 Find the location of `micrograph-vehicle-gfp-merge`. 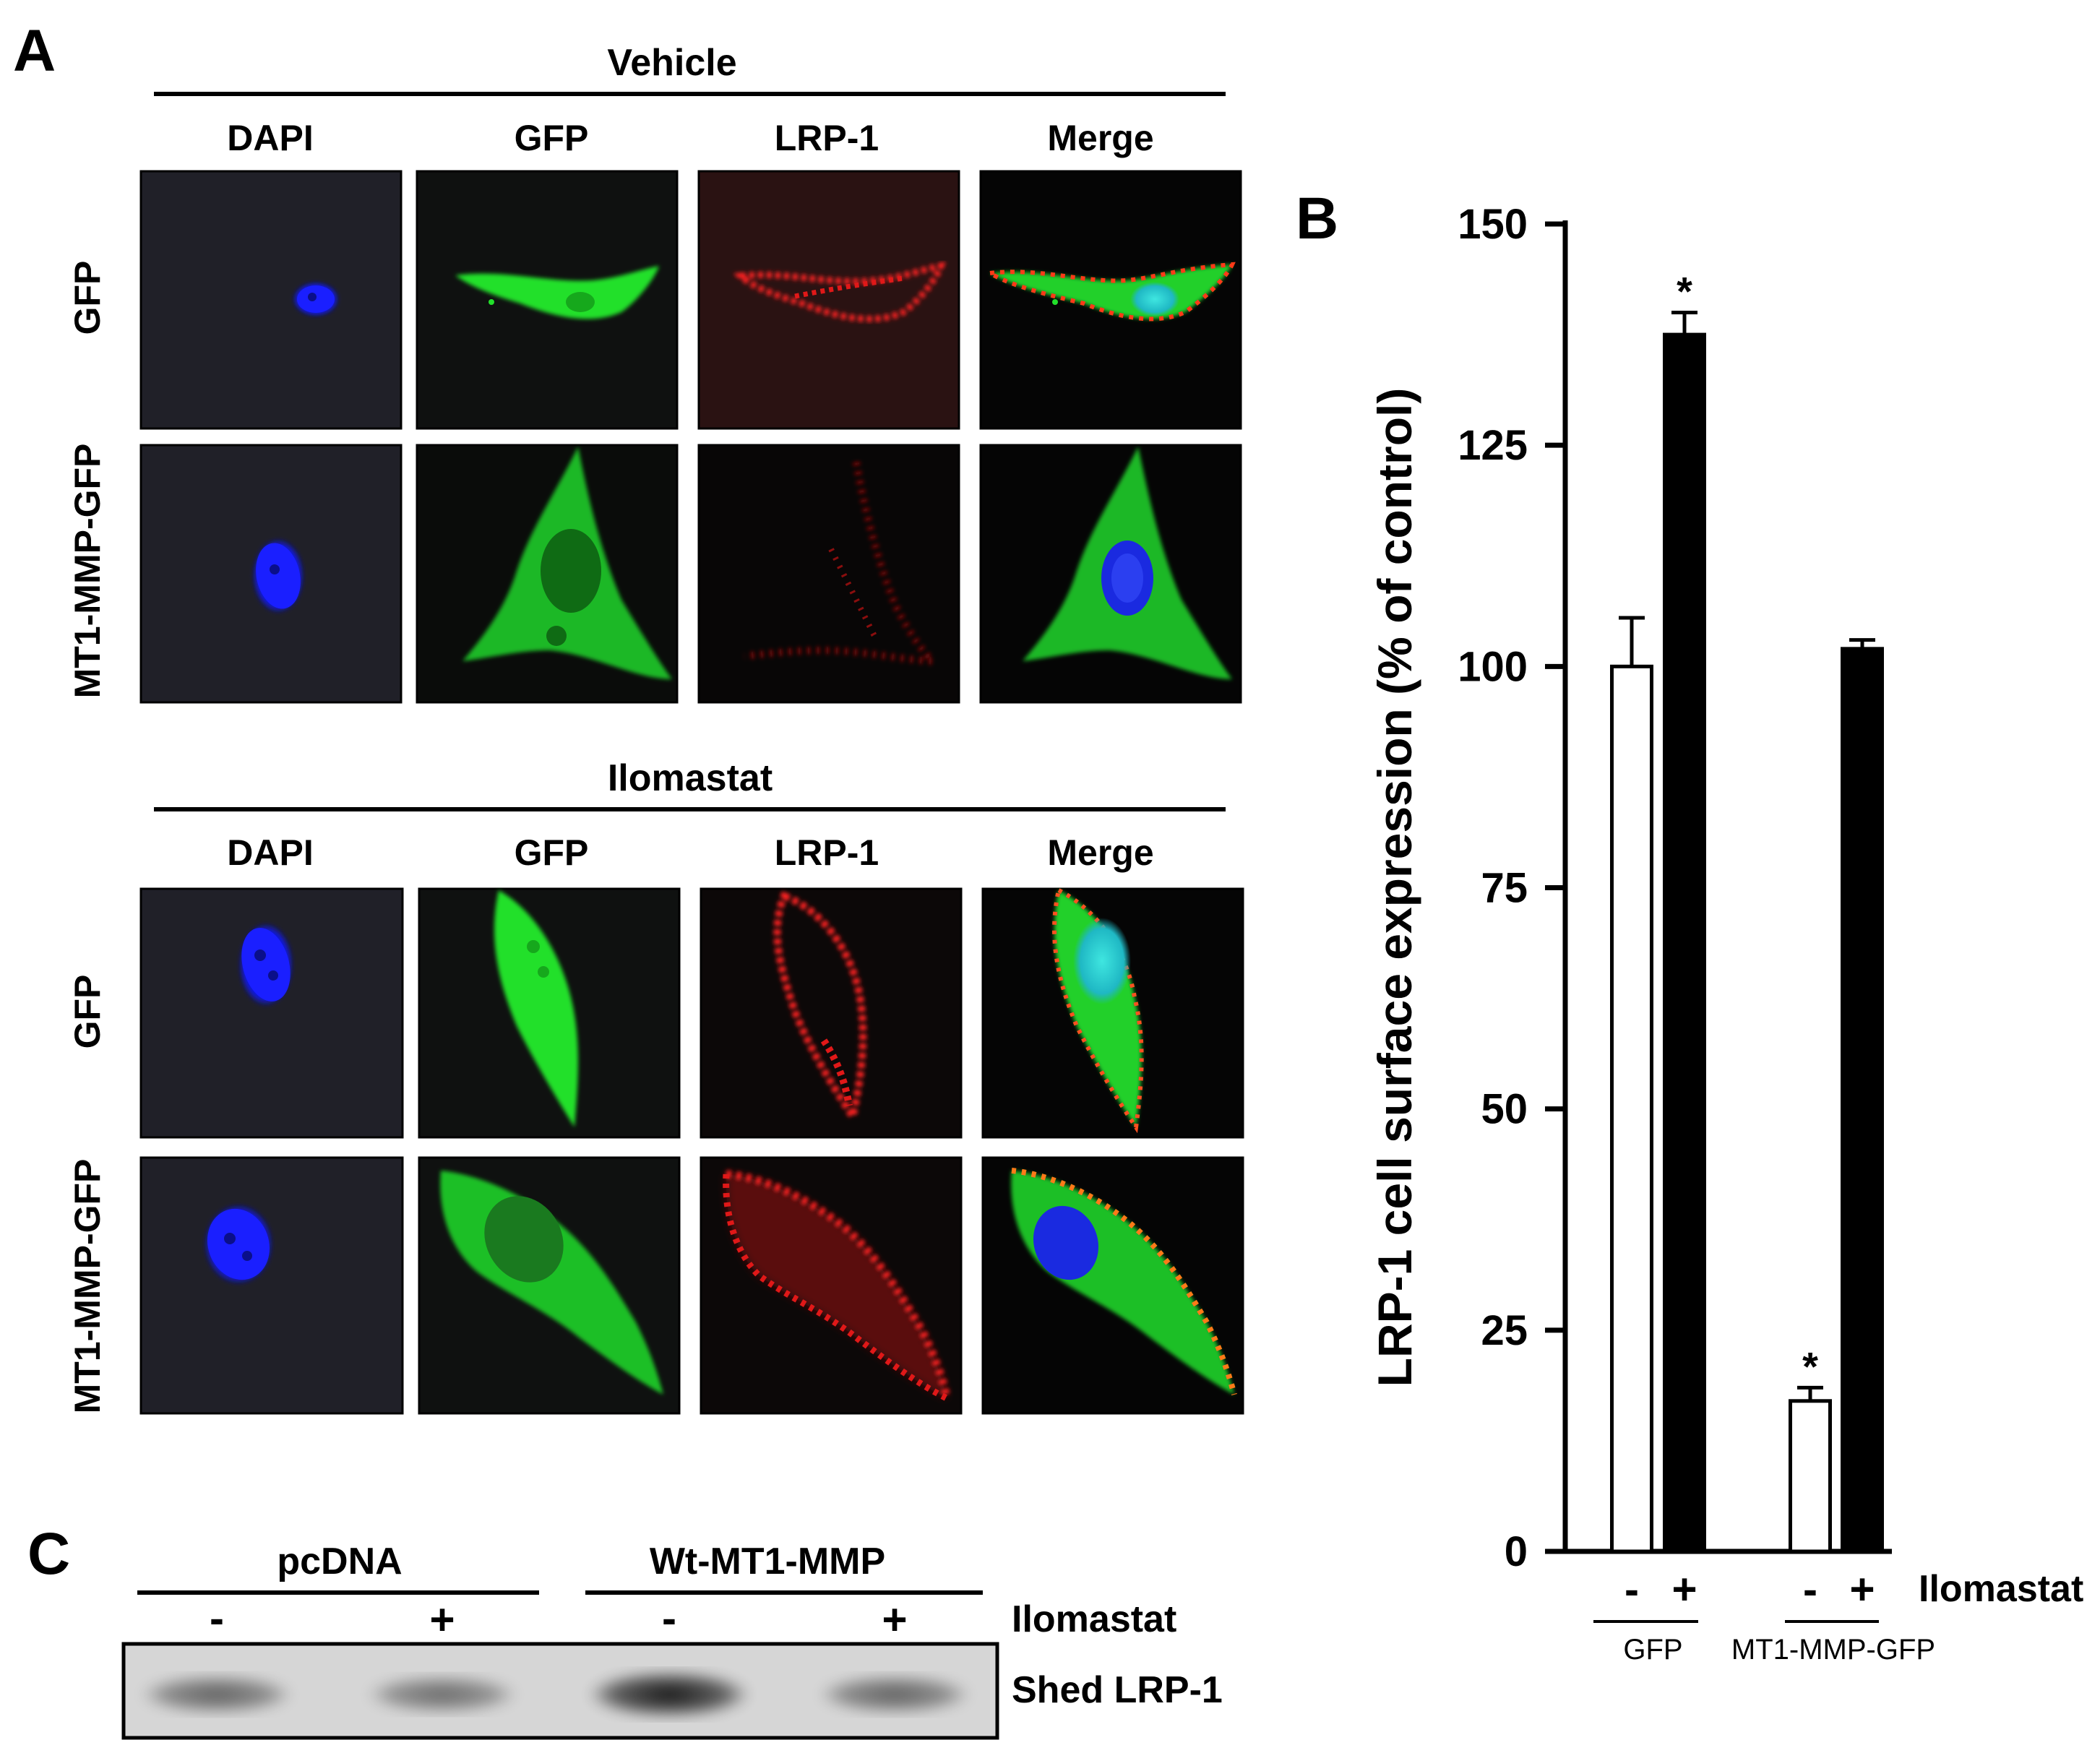

micrograph-vehicle-gfp-merge is located at coordinates (1110, 300).